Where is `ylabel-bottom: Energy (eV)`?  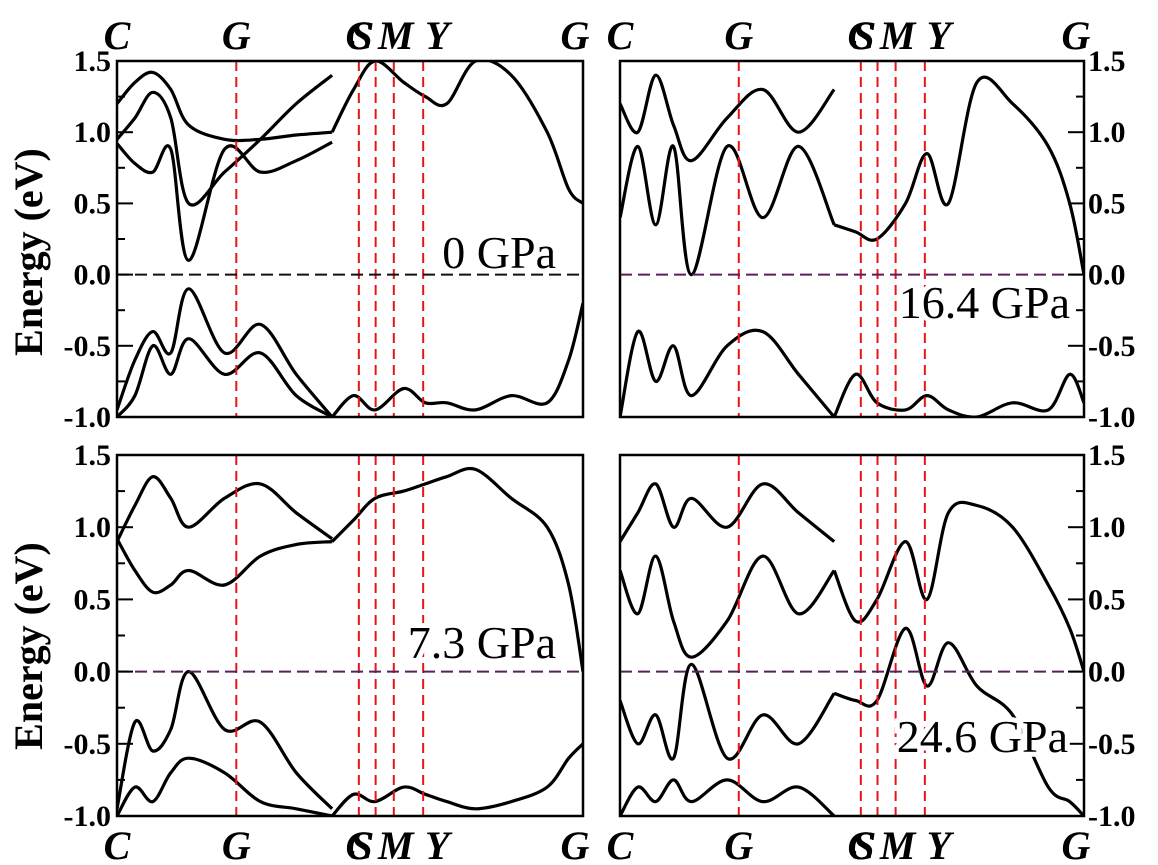
ylabel-bottom: Energy (eV) is located at coordinates (28, 646).